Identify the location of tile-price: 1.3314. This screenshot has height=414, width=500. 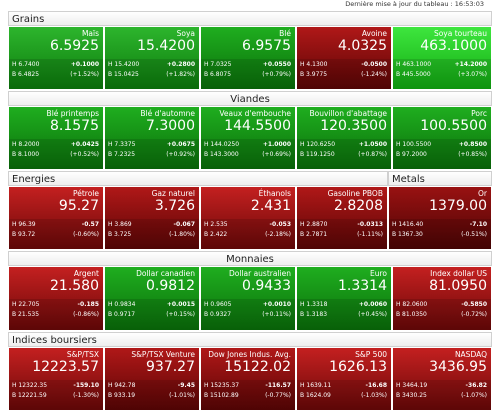
(362, 286).